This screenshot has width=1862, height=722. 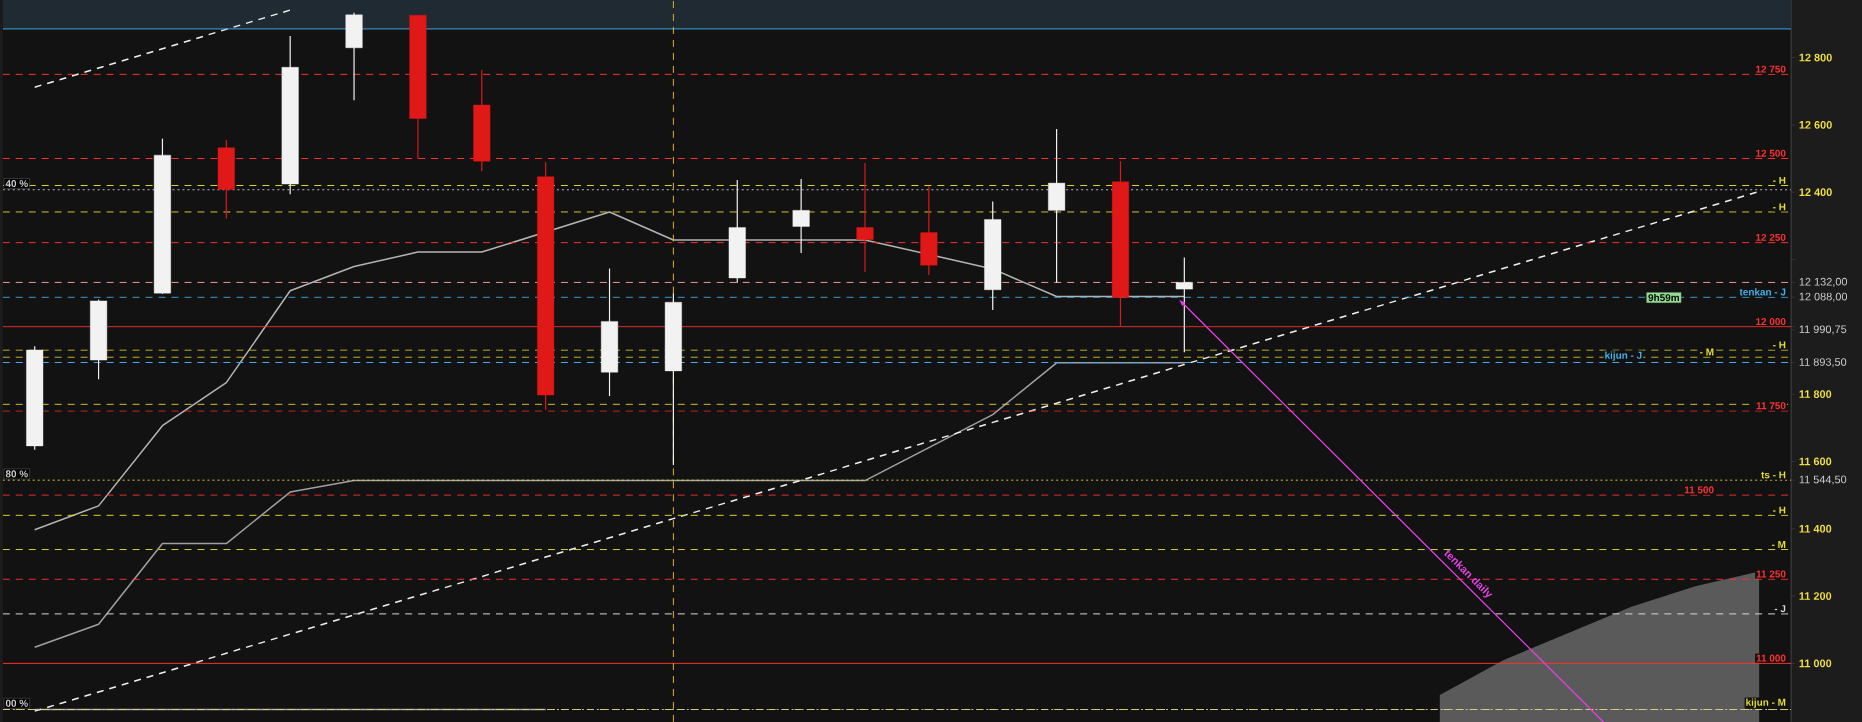 What do you see at coordinates (1699, 490) in the screenshot?
I see `ref-line-label: 11 500` at bounding box center [1699, 490].